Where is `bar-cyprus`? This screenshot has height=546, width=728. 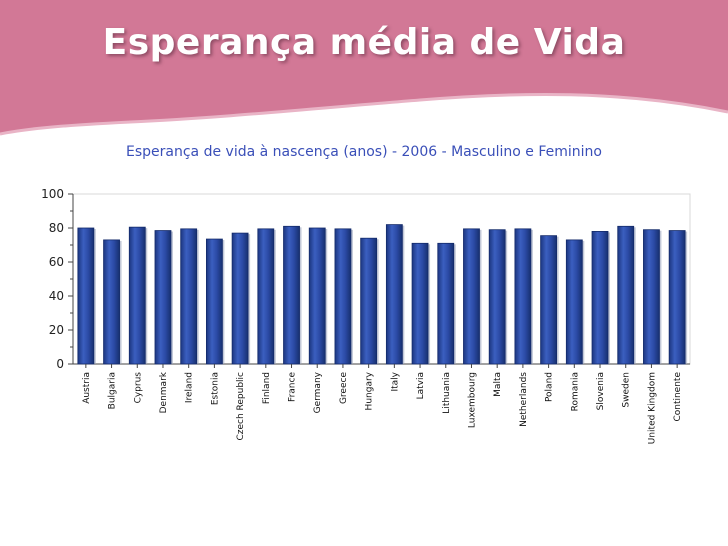 bar-cyprus is located at coordinates (137, 295).